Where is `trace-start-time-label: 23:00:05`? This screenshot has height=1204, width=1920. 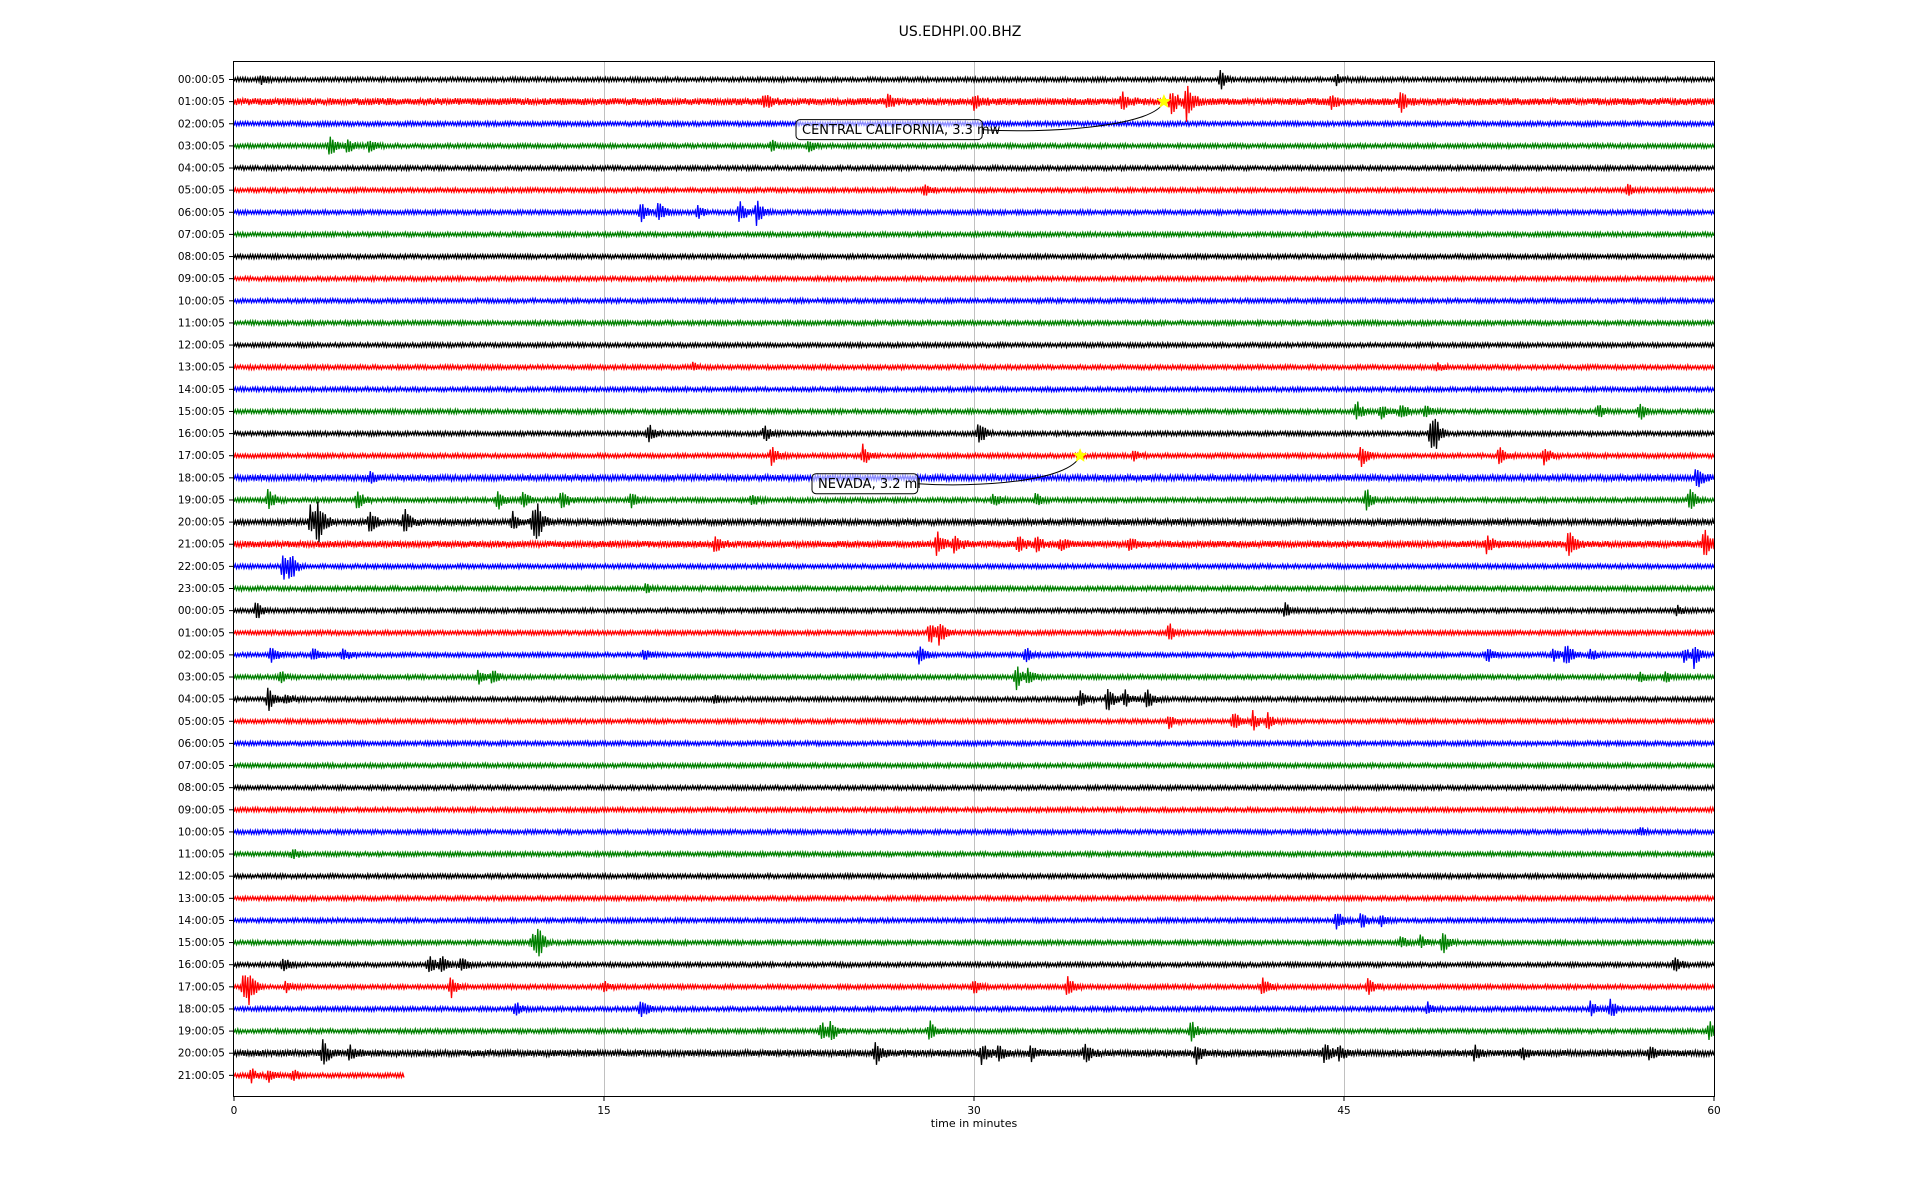 trace-start-time-label: 23:00:05 is located at coordinates (201, 589).